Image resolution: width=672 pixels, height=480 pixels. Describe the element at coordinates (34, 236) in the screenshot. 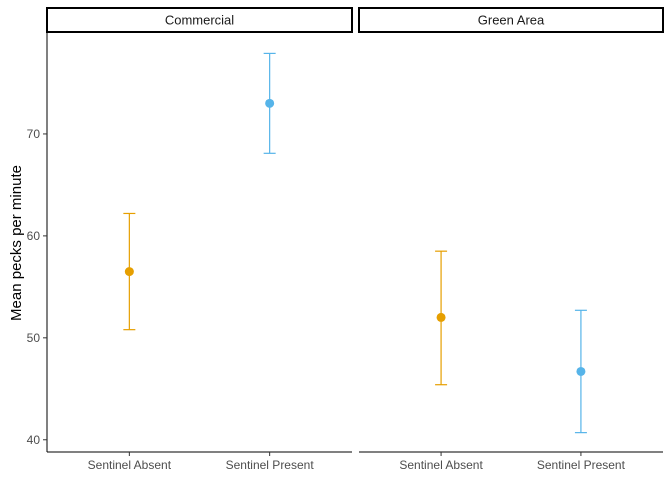

I see `y-tick-label: 60` at that location.